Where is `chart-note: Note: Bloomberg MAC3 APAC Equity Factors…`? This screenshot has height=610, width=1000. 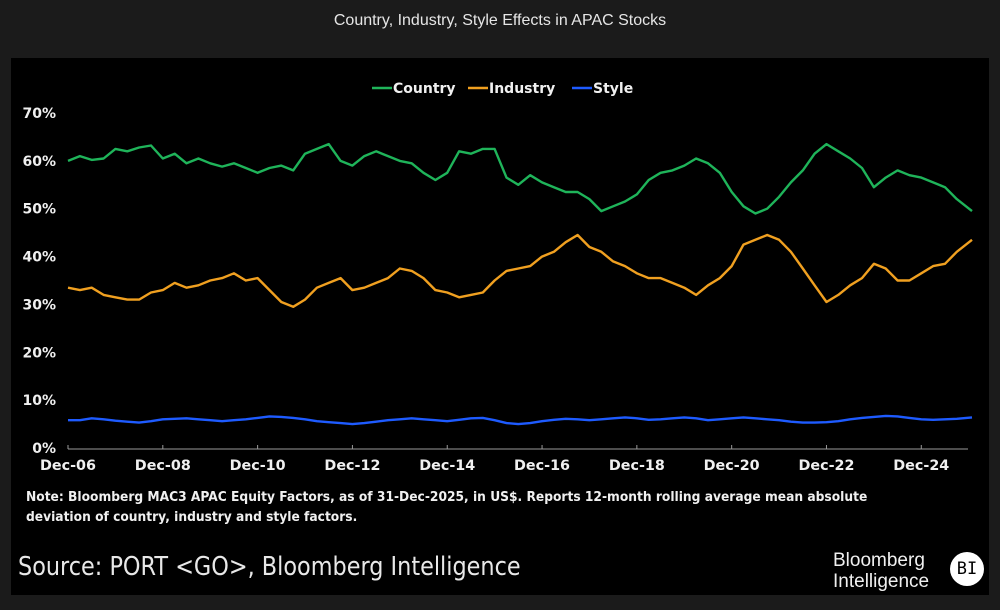 chart-note: Note: Bloomberg MAC3 APAC Equity Factors… is located at coordinates (447, 507).